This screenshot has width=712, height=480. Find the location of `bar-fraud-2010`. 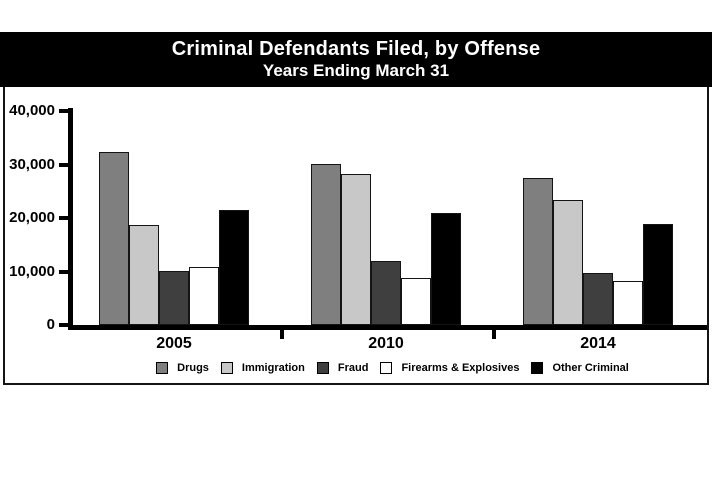

bar-fraud-2010 is located at coordinates (386, 293).